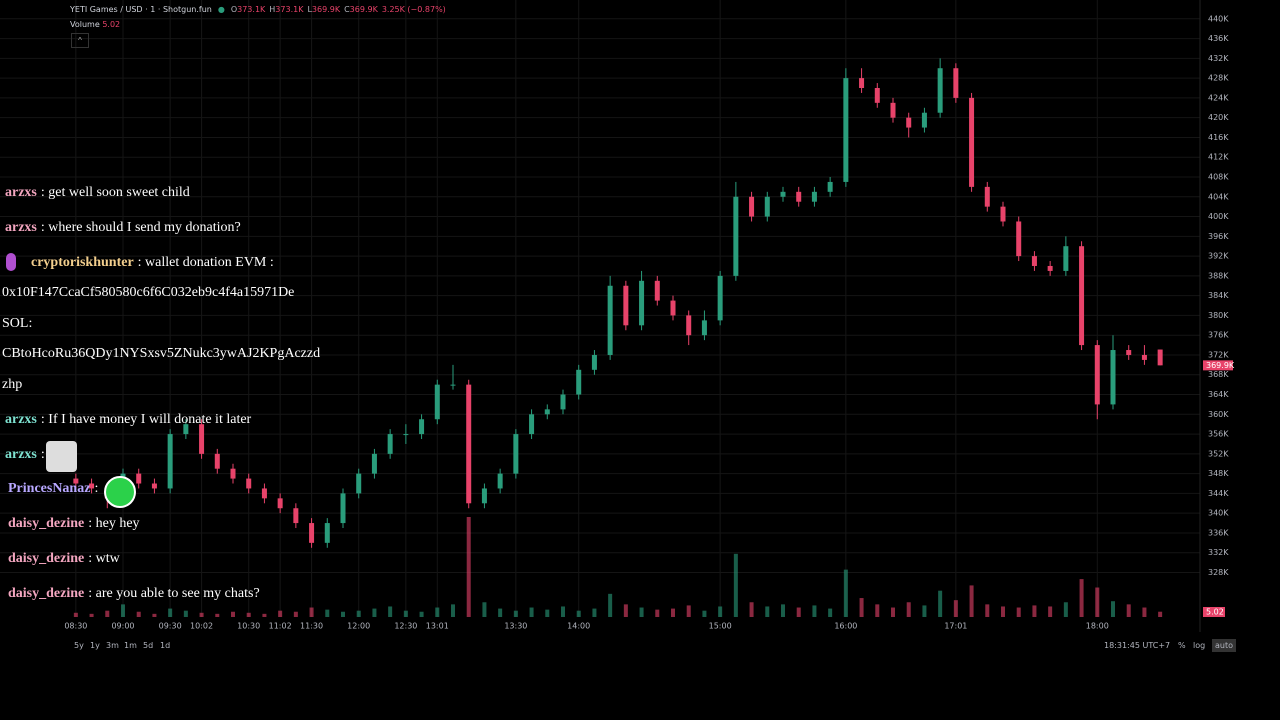 The width and height of the screenshot is (1280, 720). What do you see at coordinates (1218, 473) in the screenshot?
I see `y-tick-label: 348K` at bounding box center [1218, 473].